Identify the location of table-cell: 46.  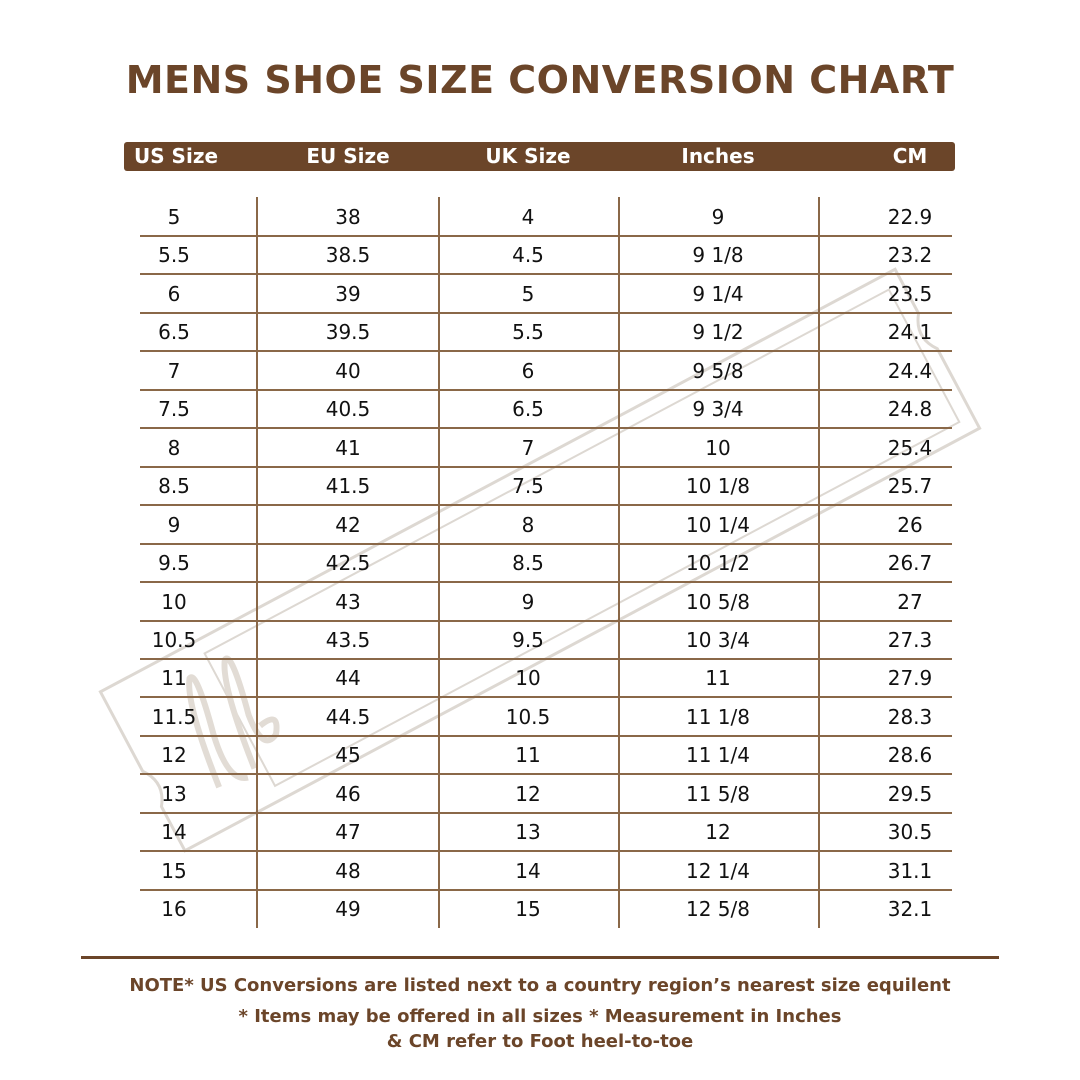
(348, 793).